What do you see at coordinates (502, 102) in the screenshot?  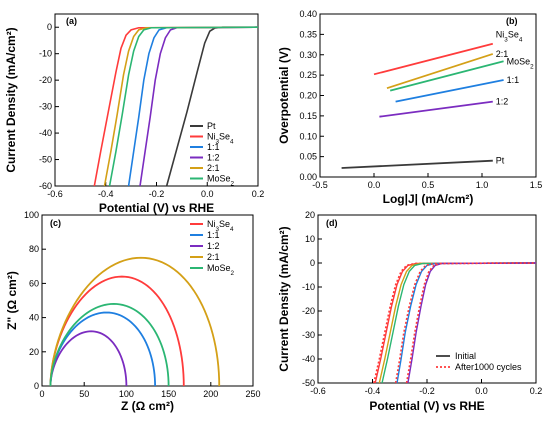 I see `panel-b-series-annotation: 1:2` at bounding box center [502, 102].